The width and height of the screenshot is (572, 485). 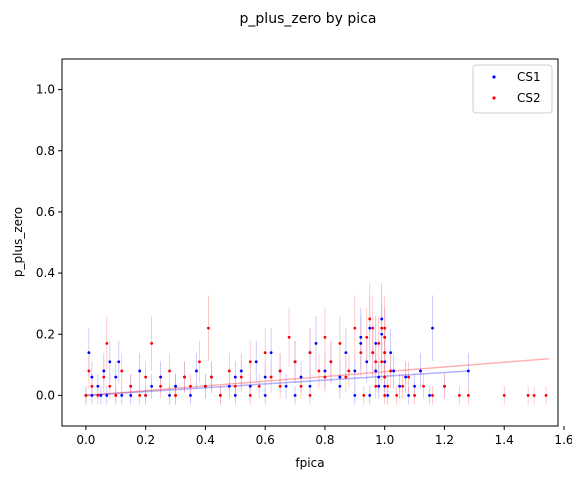 I want to click on x-tick-label: 0.6, so click(x=265, y=440).